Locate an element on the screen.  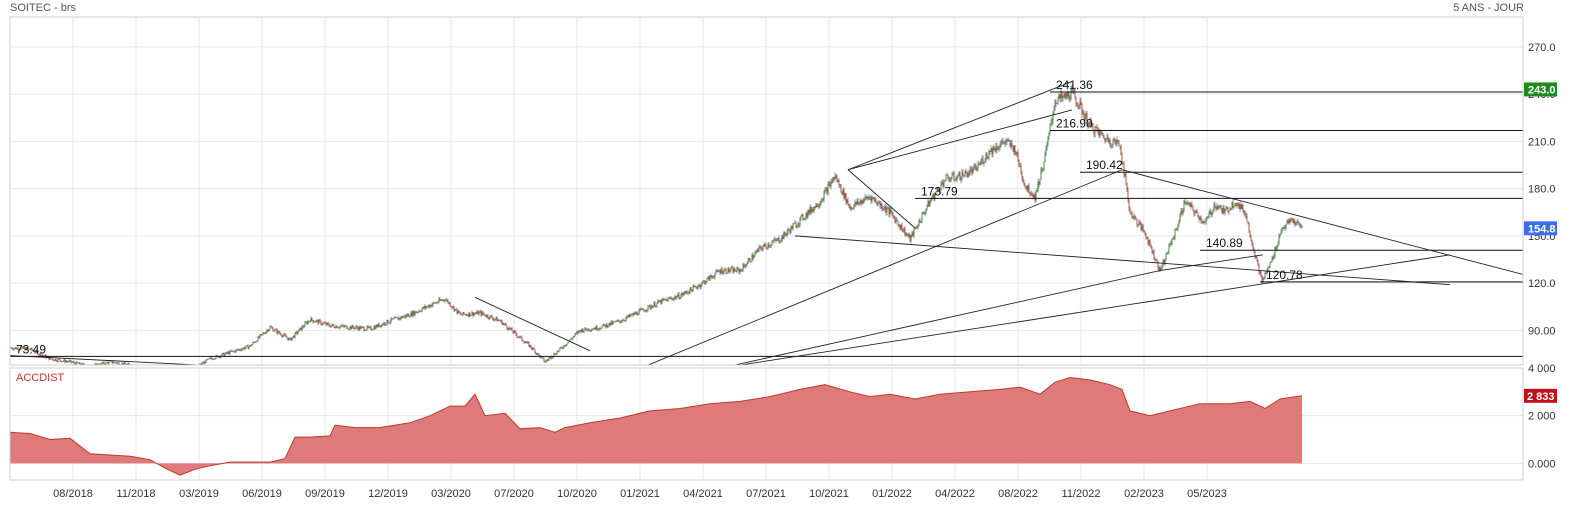
chart-period: 5 ANS - JOUR is located at coordinates (1488, 8).